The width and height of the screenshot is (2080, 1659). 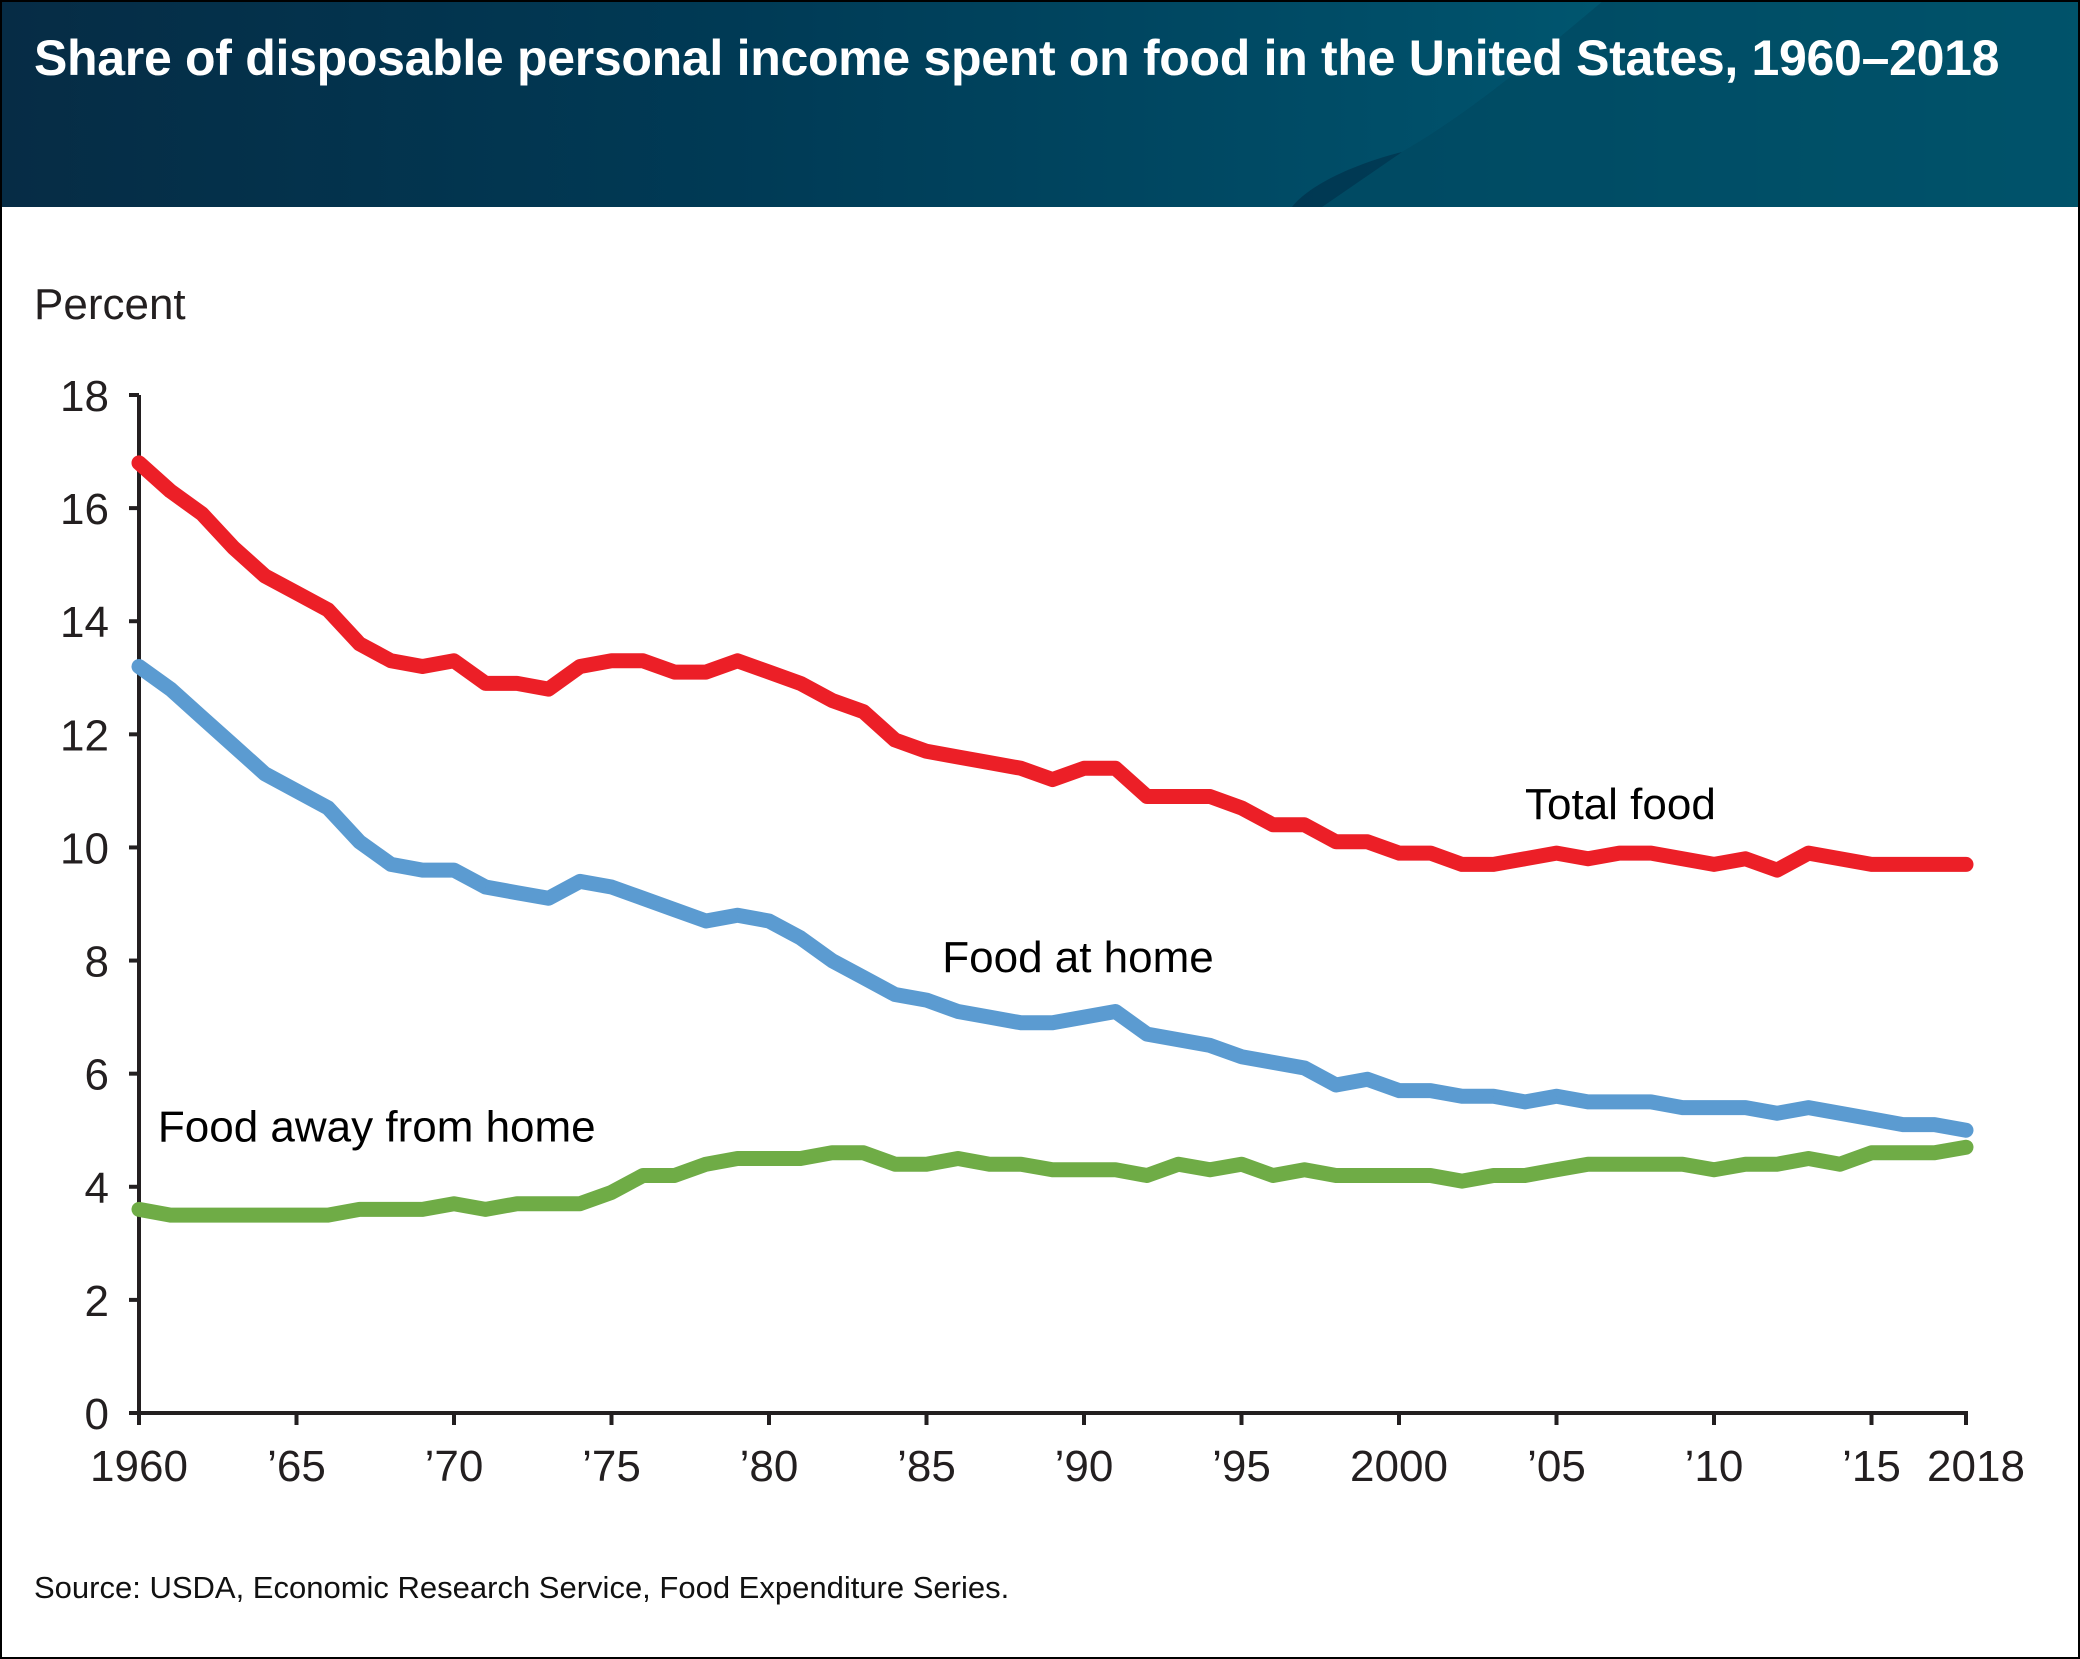 What do you see at coordinates (1052, 1181) in the screenshot?
I see `series-line-food-away-from-home` at bounding box center [1052, 1181].